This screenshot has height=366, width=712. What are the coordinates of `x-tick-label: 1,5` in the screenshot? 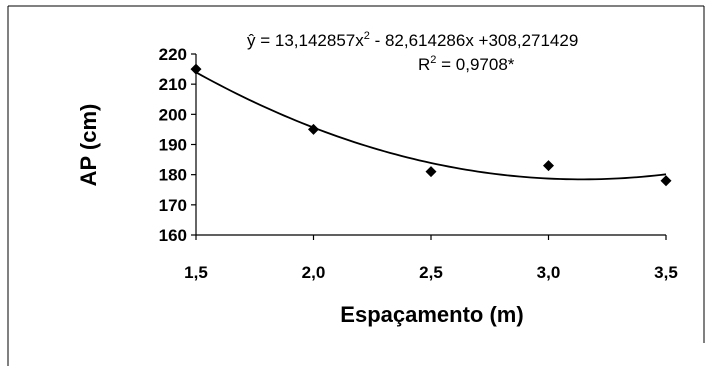 It's located at (196, 272).